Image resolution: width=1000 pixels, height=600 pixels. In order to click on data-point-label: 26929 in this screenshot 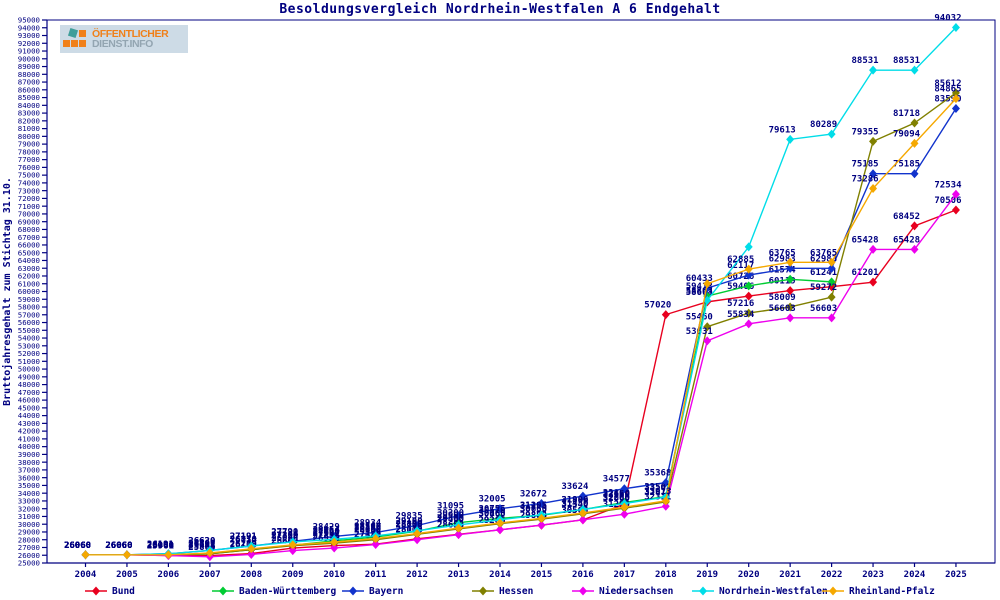, I will do `click(284, 539)`.